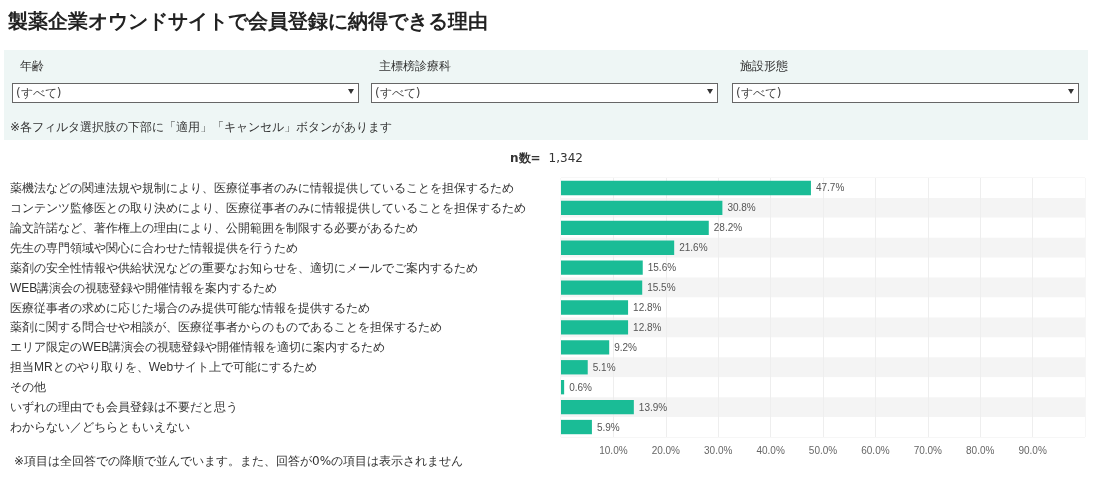 This screenshot has height=484, width=1095. I want to click on x-tick-label: 60.0%, so click(875, 450).